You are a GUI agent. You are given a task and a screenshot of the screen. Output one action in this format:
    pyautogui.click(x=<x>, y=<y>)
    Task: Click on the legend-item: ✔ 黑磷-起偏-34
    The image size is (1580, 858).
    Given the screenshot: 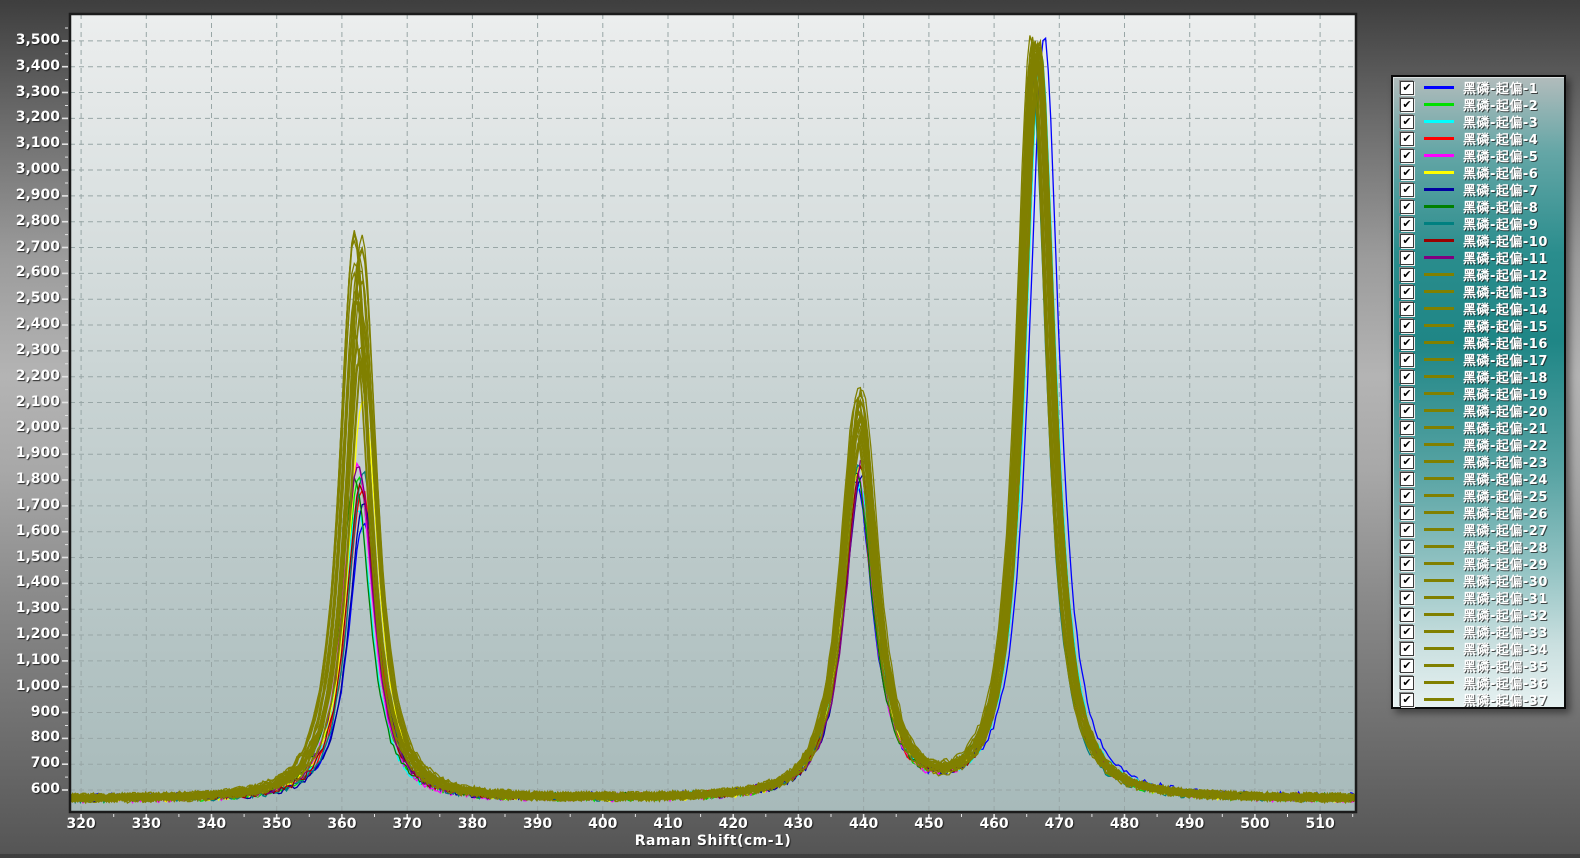 What is the action you would take?
    pyautogui.click(x=1478, y=649)
    